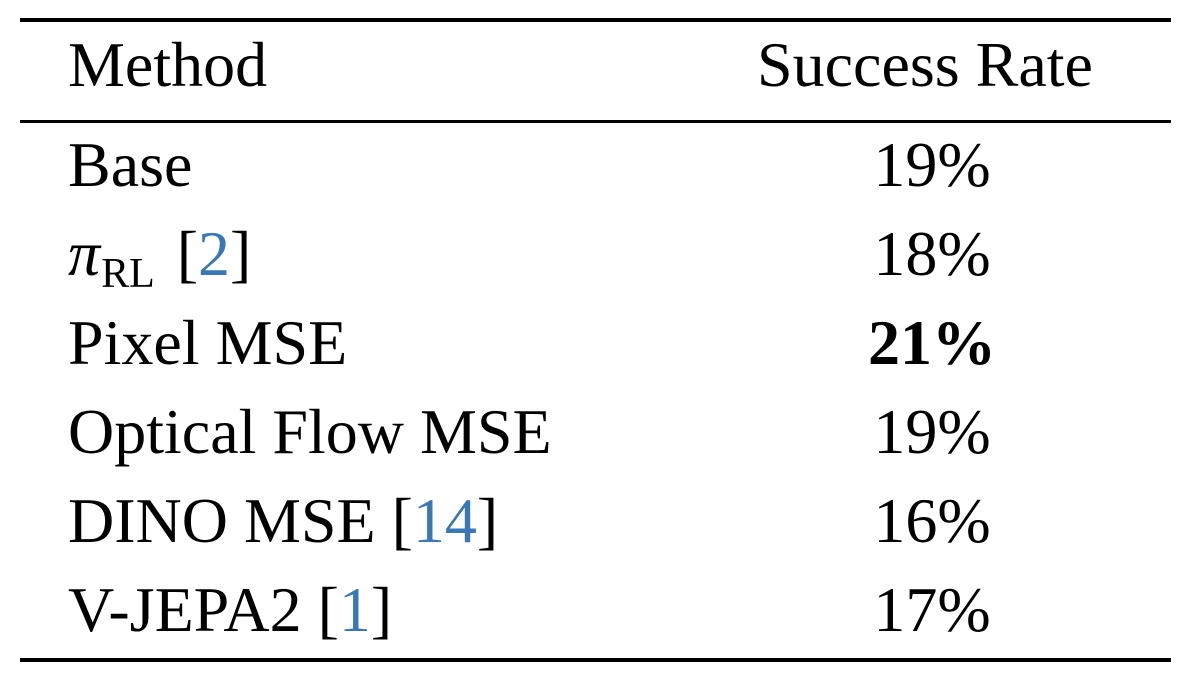 The height and width of the screenshot is (680, 1189). Describe the element at coordinates (932, 342) in the screenshot. I see `success-rate-value-best: 21%` at that location.